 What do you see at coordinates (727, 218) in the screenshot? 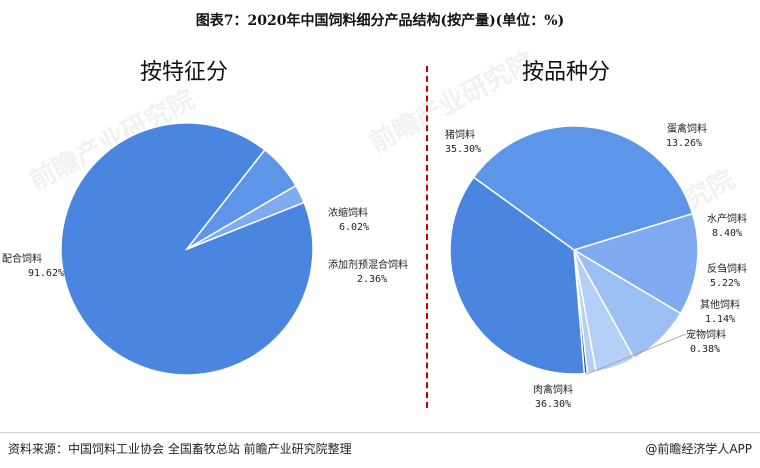
I see `slice-category-label: 水产饲料` at bounding box center [727, 218].